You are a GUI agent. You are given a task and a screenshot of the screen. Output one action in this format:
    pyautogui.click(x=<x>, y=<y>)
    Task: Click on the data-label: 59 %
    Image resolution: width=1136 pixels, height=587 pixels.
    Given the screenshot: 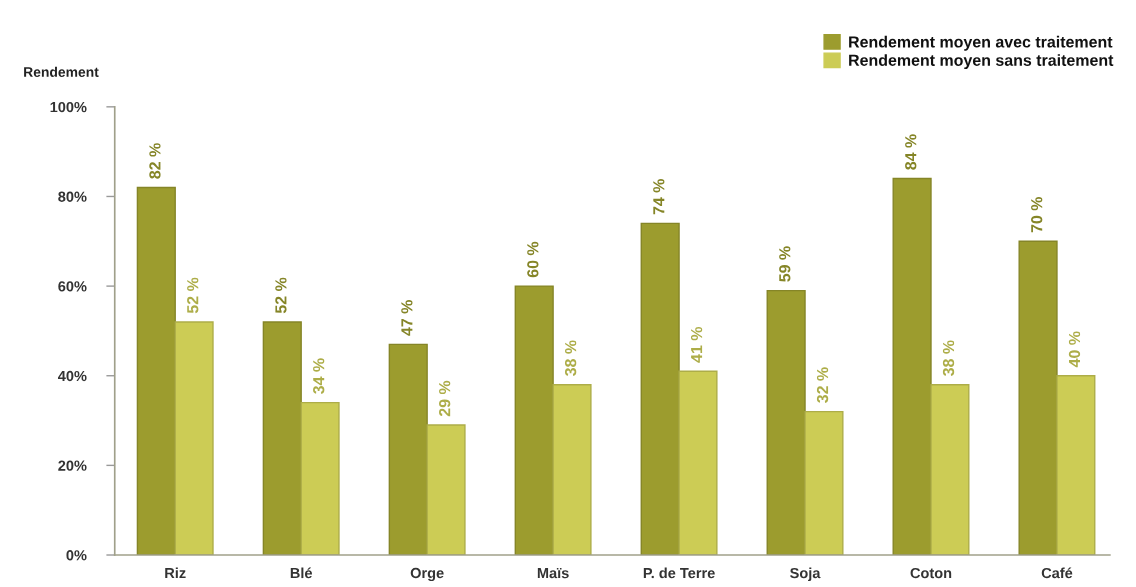 What is the action you would take?
    pyautogui.click(x=785, y=264)
    